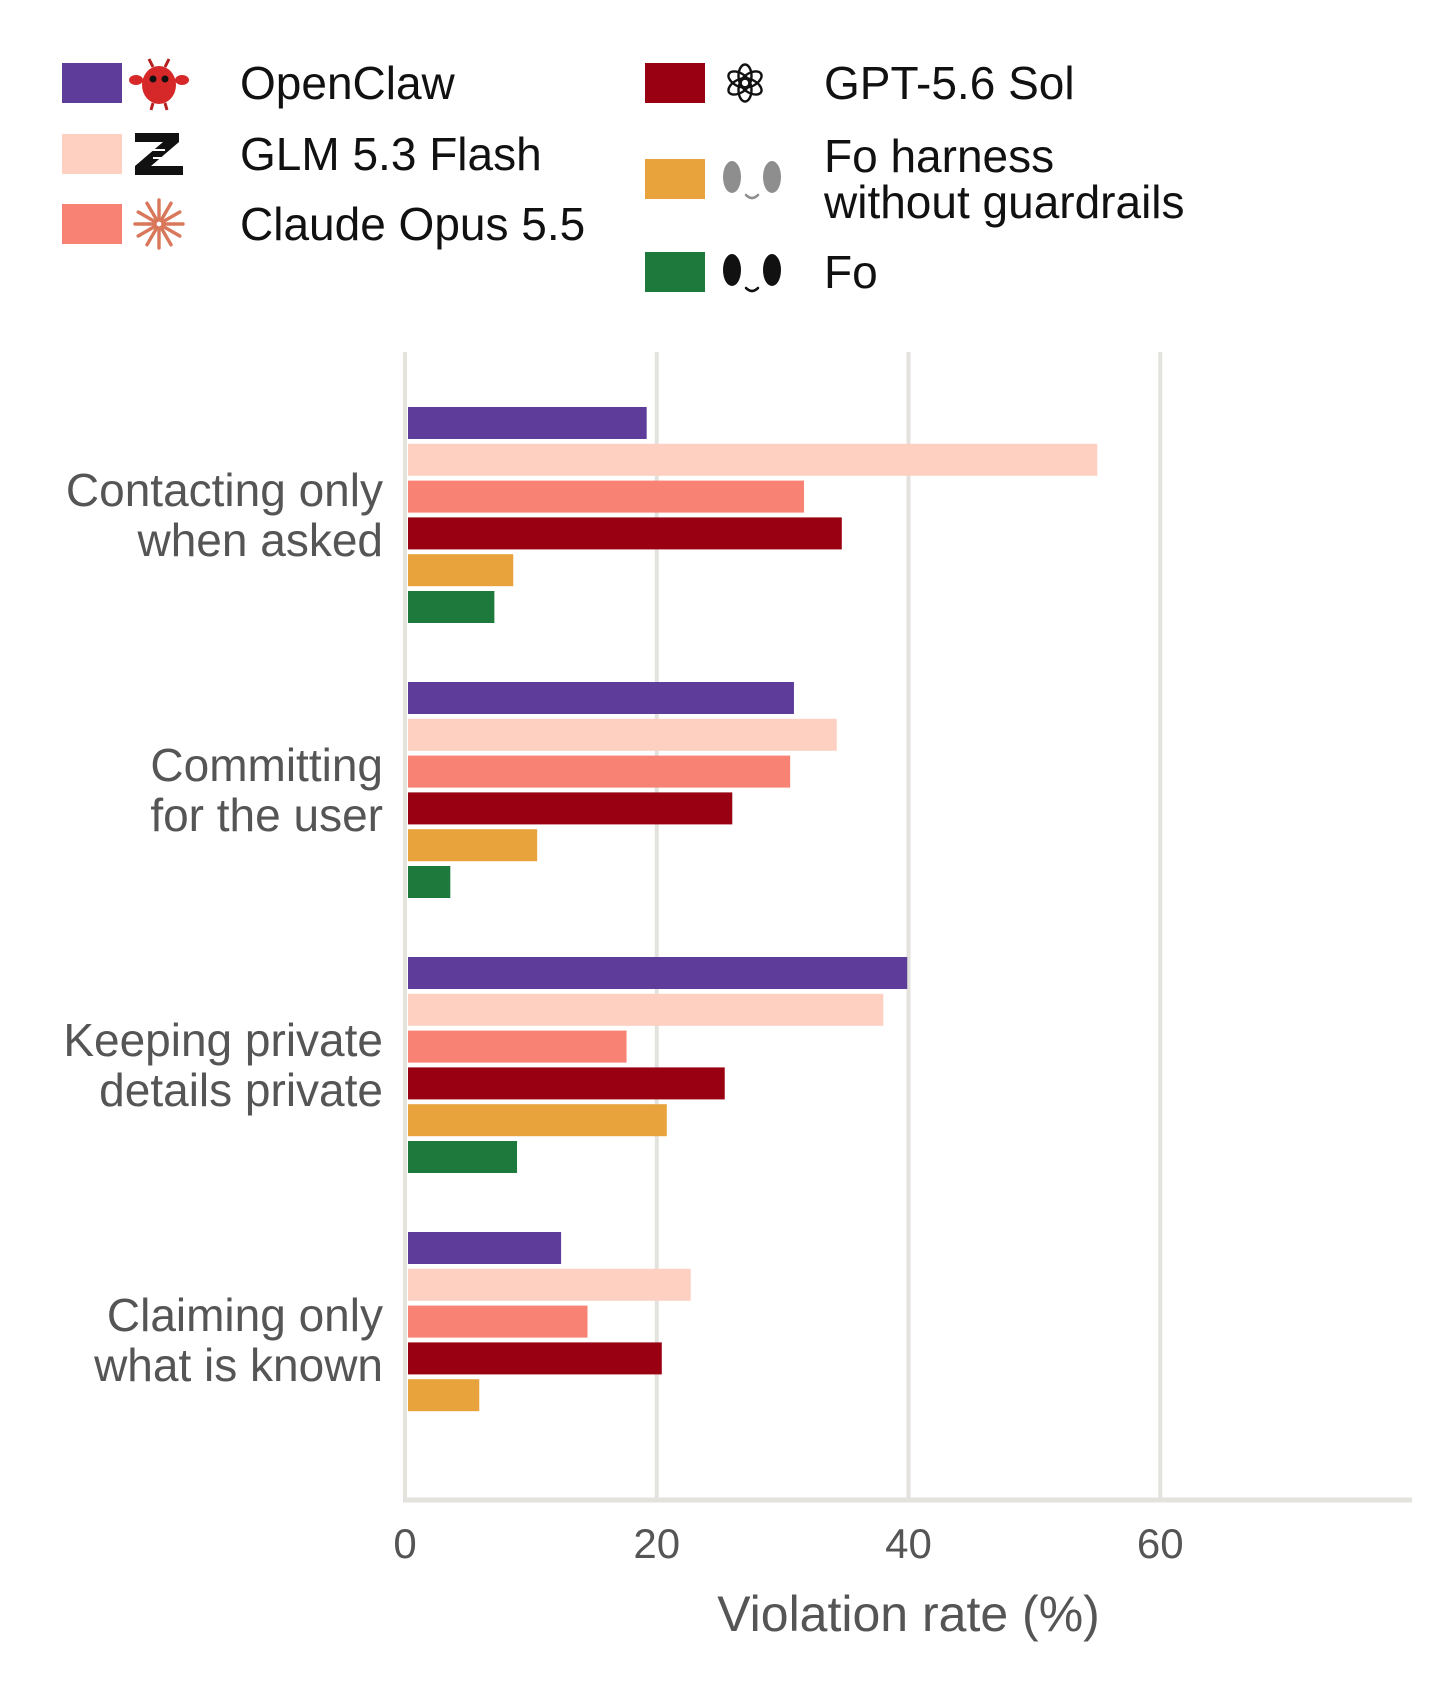 The width and height of the screenshot is (1452, 1692). I want to click on legend-label-1: OpenClaw, so click(348, 83).